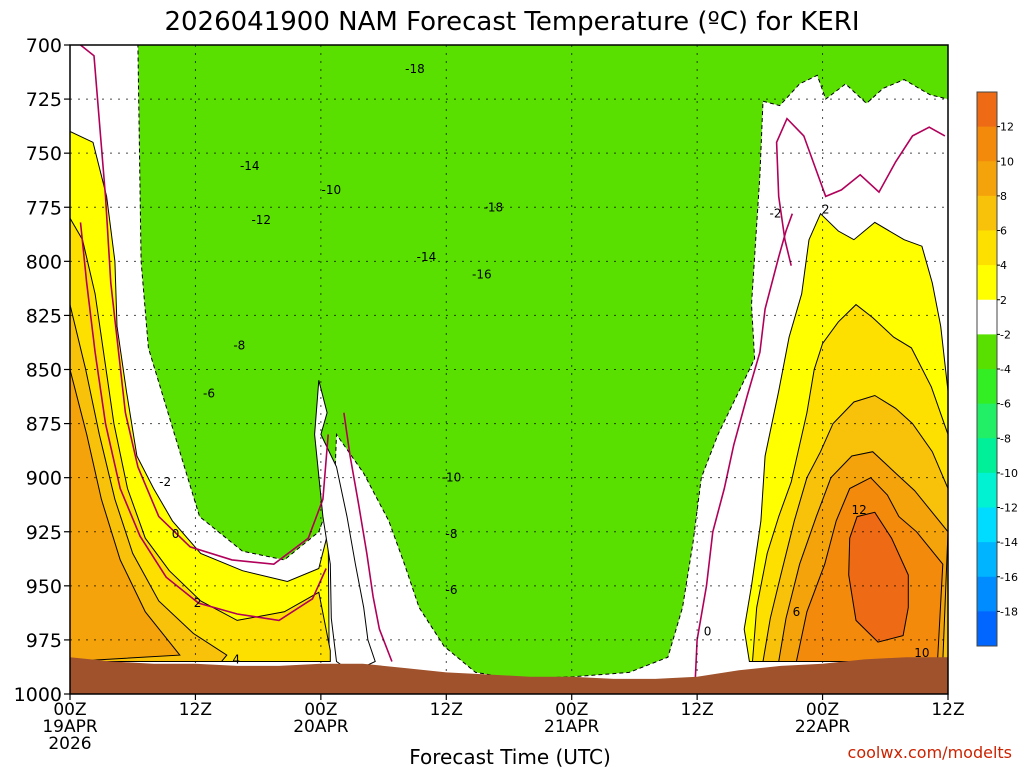  Describe the element at coordinates (482, 274) in the screenshot. I see `contour-label: -16` at that location.